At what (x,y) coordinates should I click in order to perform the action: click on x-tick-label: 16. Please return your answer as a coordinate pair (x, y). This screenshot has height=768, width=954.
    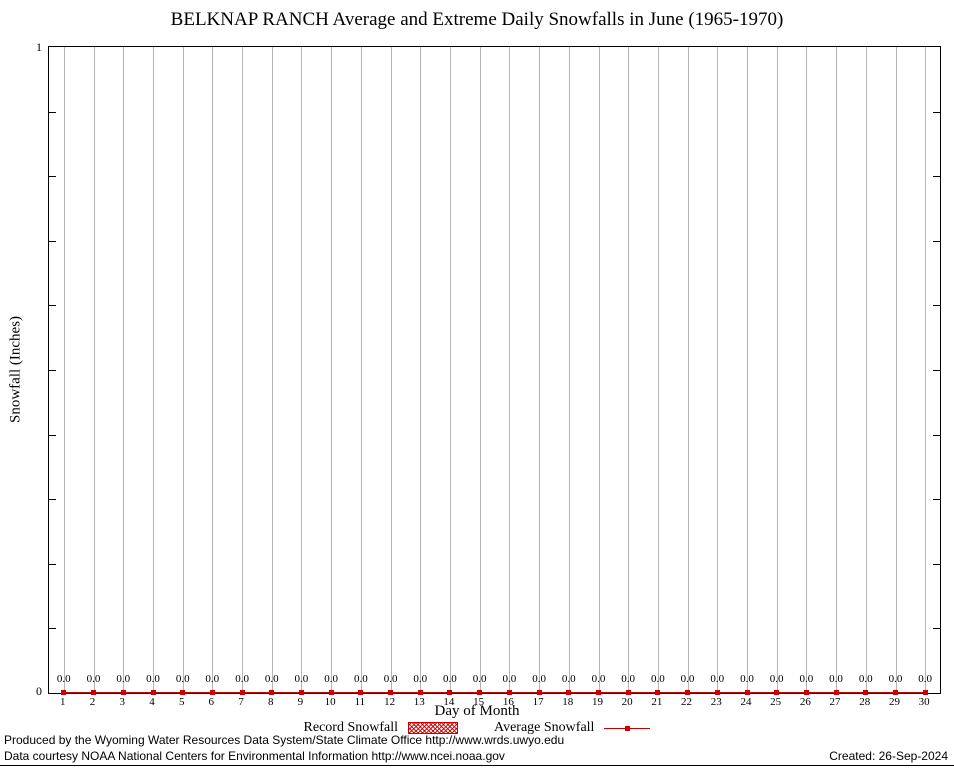
    Looking at the image, I should click on (508, 702).